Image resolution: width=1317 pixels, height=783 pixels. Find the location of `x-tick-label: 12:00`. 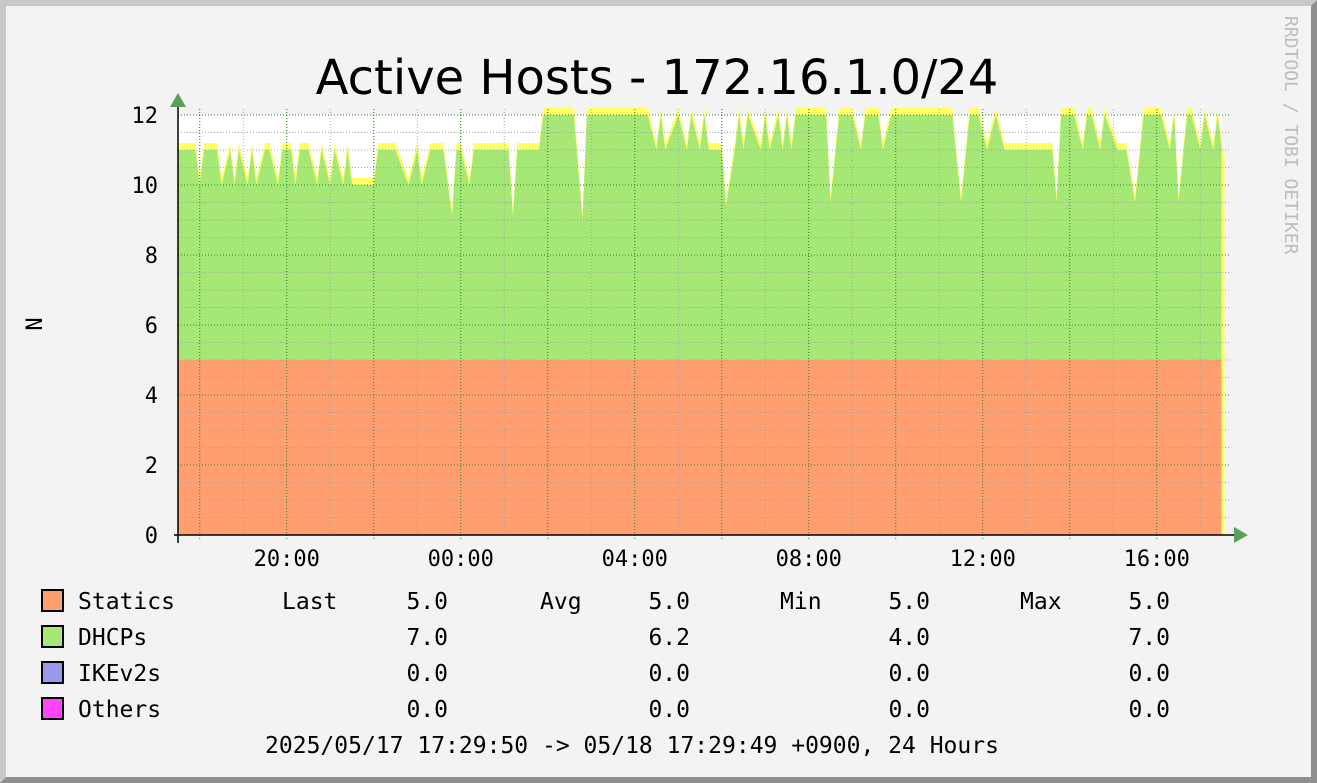

x-tick-label: 12:00 is located at coordinates (983, 559).